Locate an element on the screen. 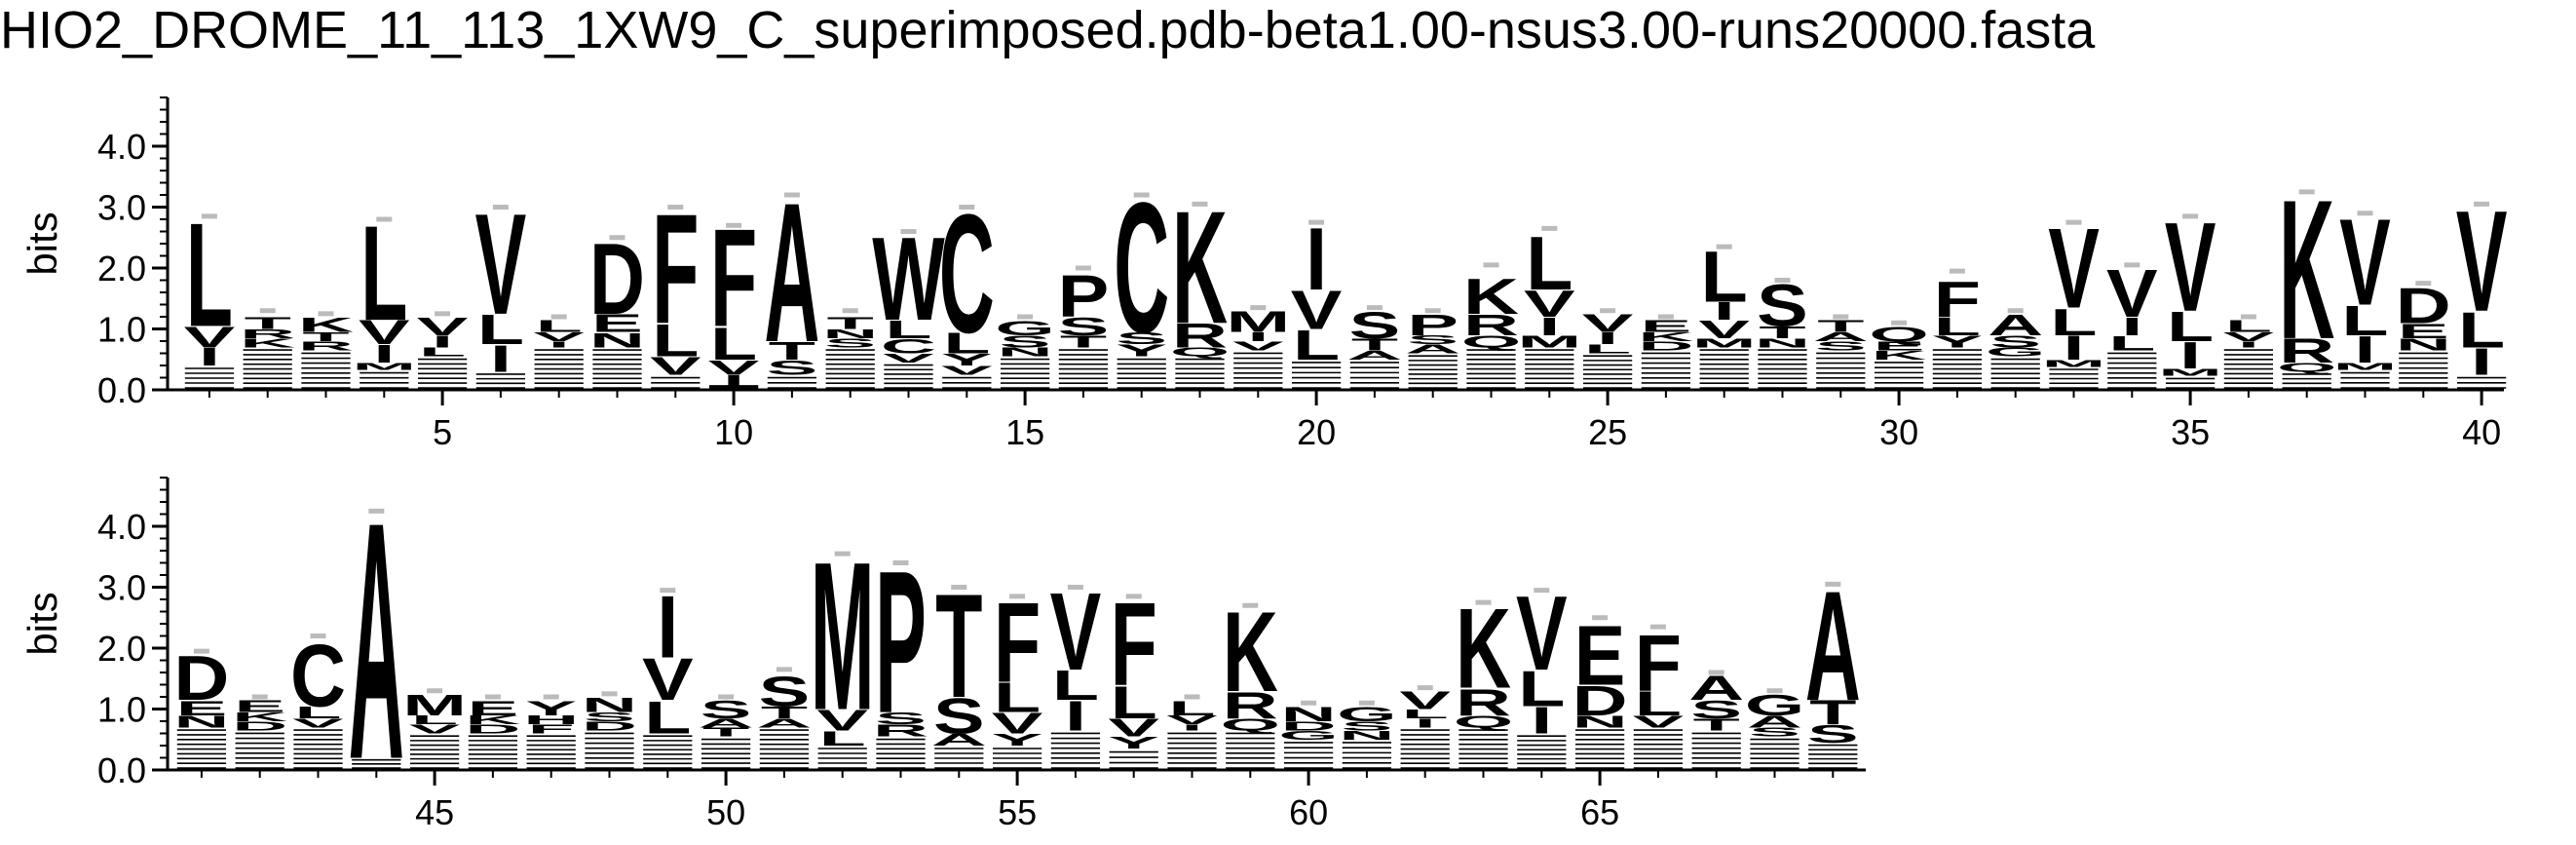 Image resolution: width=2576 pixels, height=845 pixels. logo-letter-C: C is located at coordinates (318, 676).